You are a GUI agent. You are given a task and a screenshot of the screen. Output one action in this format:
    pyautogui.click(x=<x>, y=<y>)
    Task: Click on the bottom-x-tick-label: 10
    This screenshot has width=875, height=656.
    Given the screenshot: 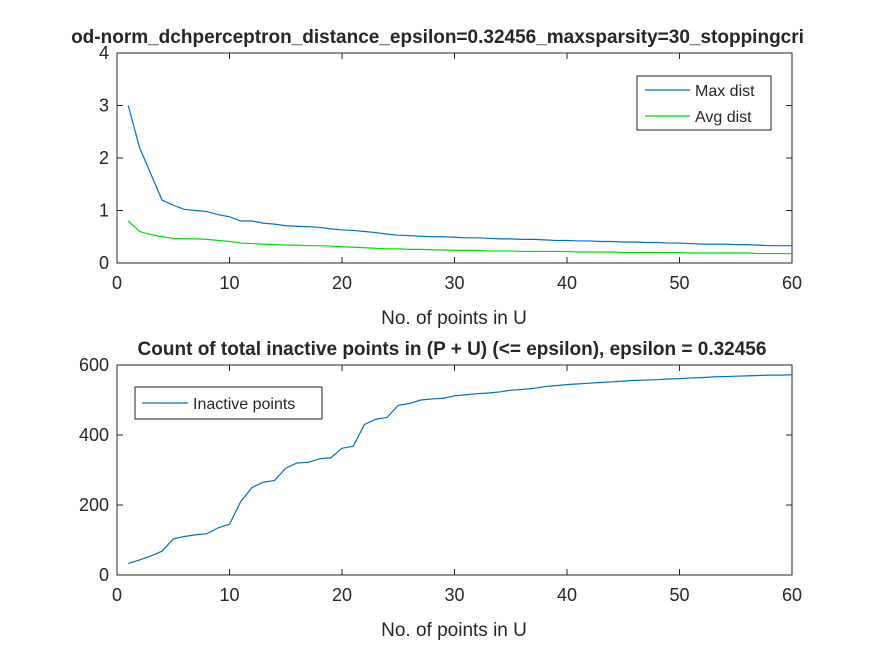 What is the action you would take?
    pyautogui.click(x=229, y=595)
    